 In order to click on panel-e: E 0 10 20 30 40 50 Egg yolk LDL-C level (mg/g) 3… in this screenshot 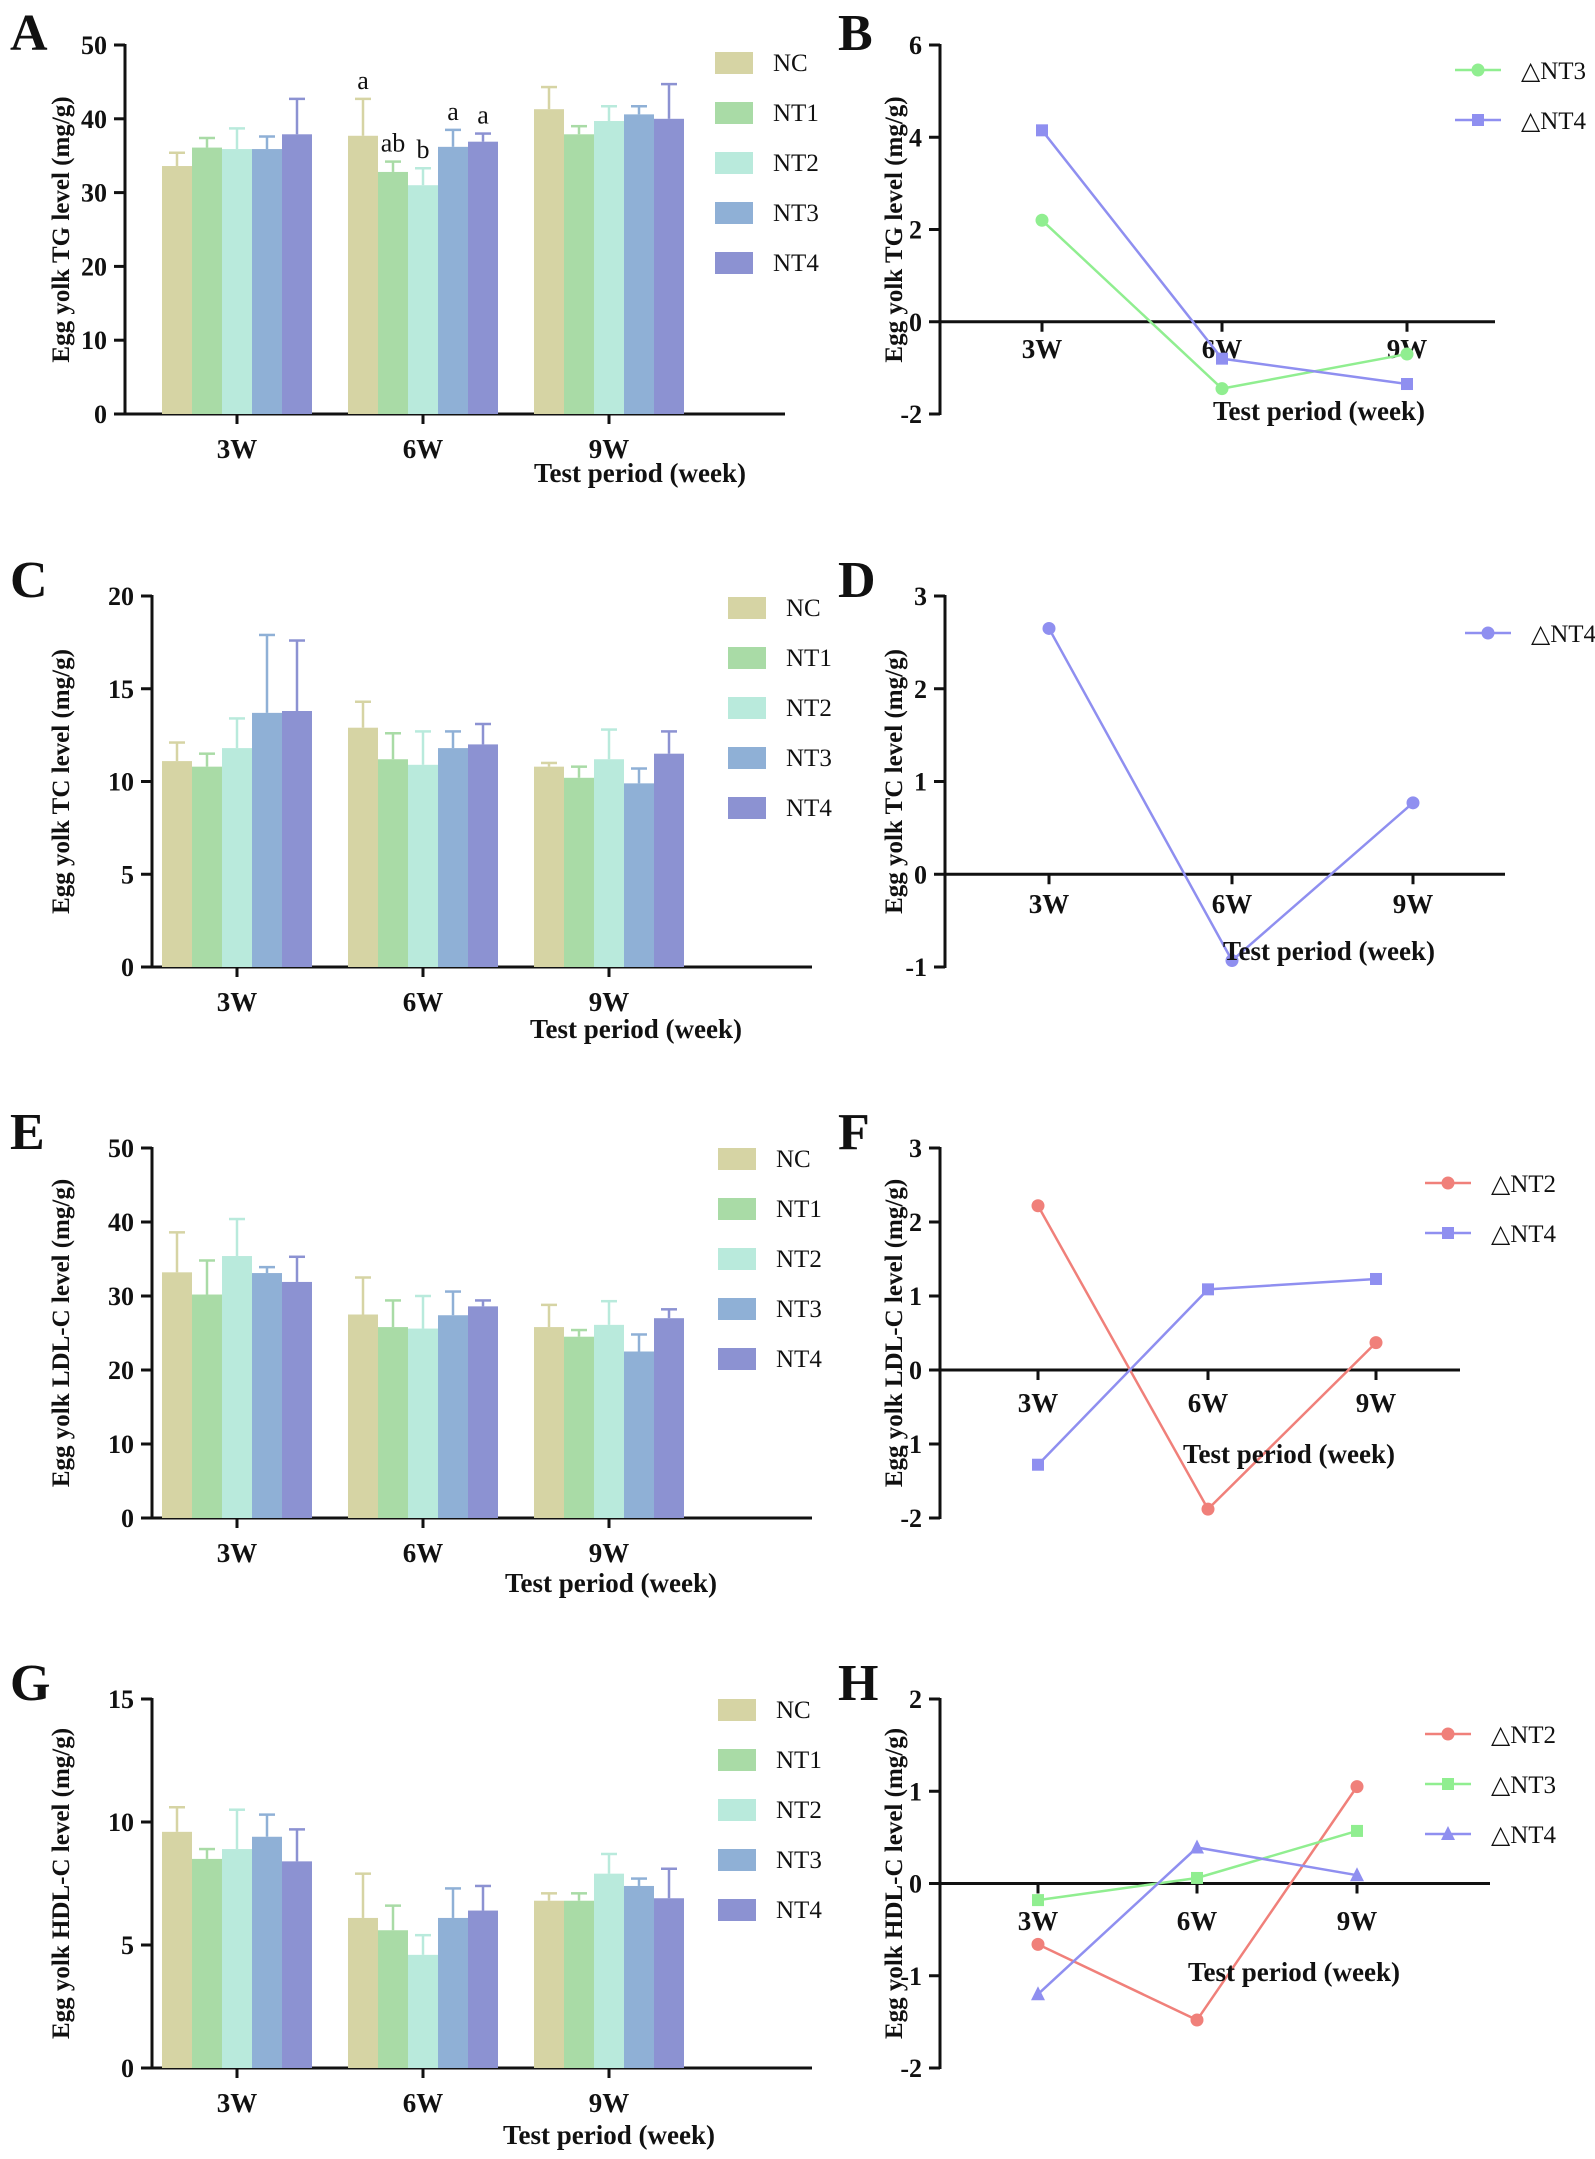, I will do `click(416, 1351)`.